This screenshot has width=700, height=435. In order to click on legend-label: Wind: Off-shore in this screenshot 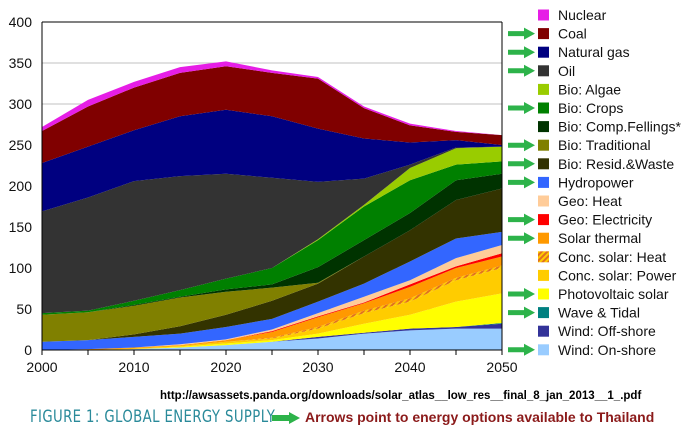, I will do `click(607, 331)`.